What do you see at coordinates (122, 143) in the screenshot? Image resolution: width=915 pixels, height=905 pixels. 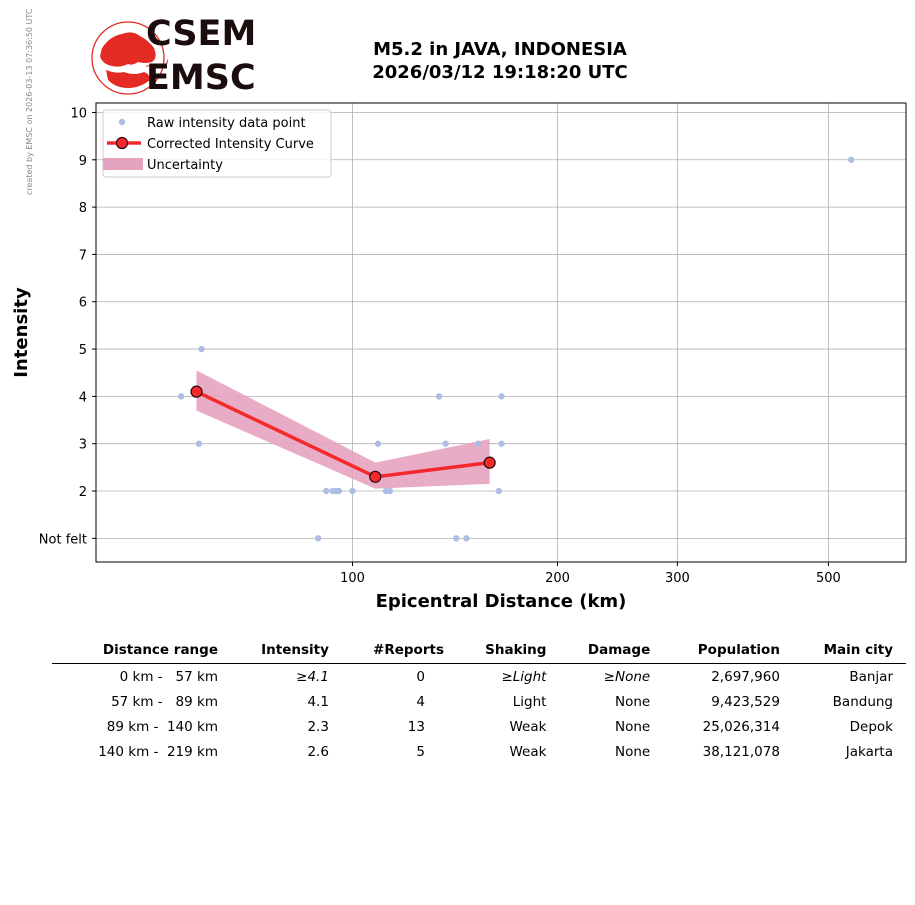 I see `legend-curve-marker` at bounding box center [122, 143].